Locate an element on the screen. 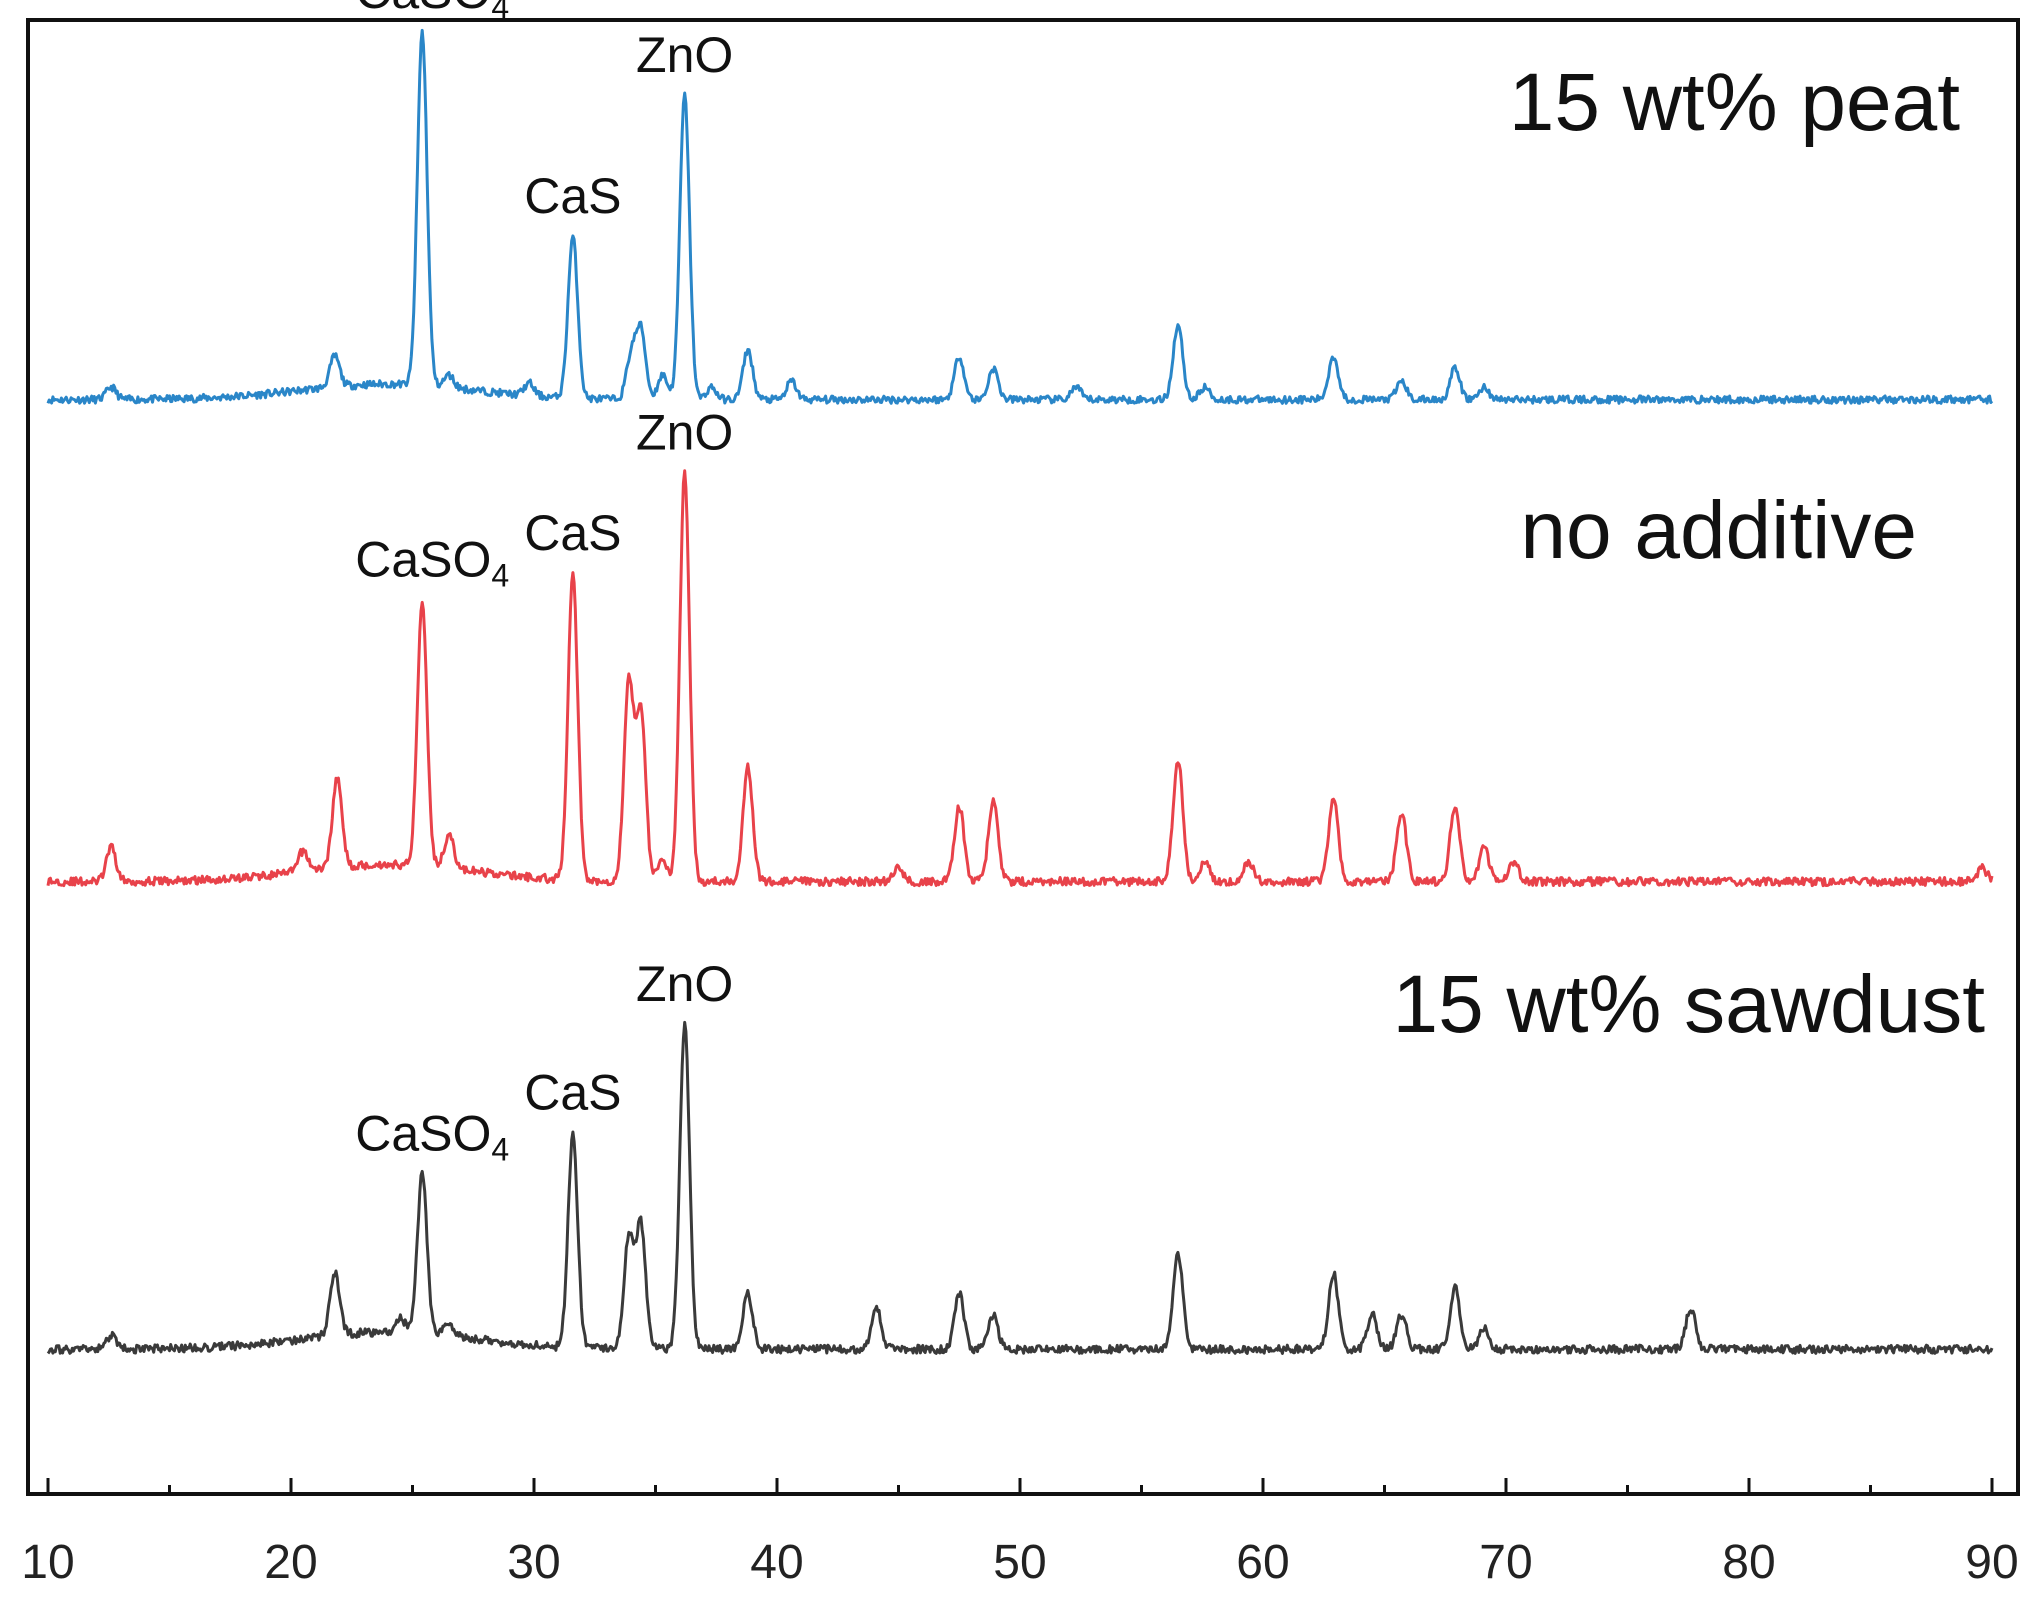  x-tick-label: 70 is located at coordinates (1505, 1562).